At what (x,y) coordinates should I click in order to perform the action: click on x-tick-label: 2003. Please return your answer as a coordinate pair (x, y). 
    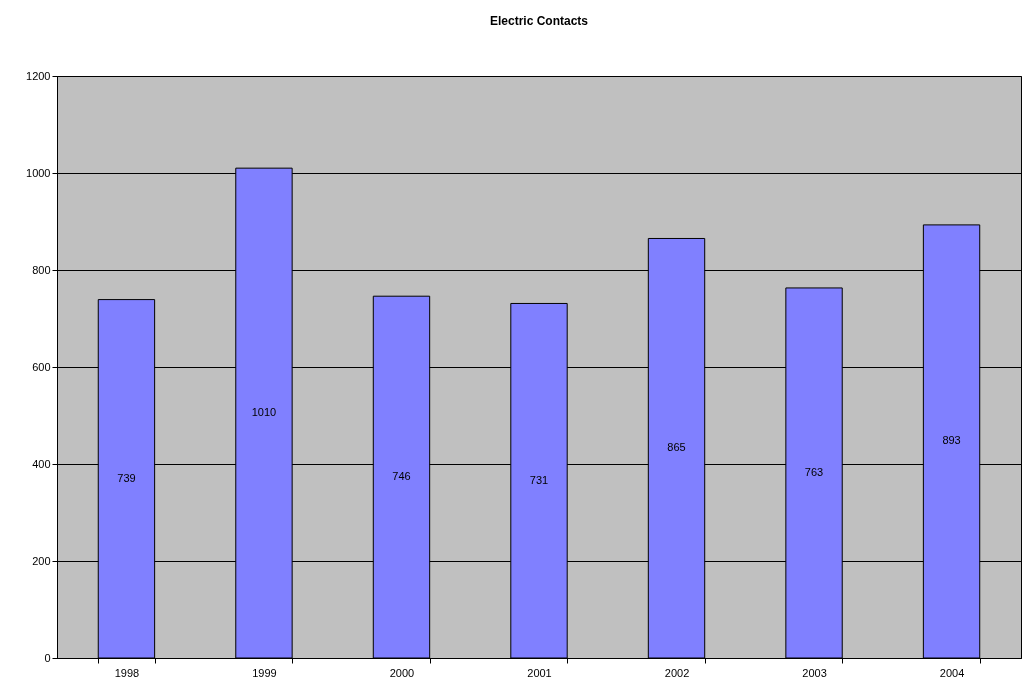
    Looking at the image, I should click on (814, 672).